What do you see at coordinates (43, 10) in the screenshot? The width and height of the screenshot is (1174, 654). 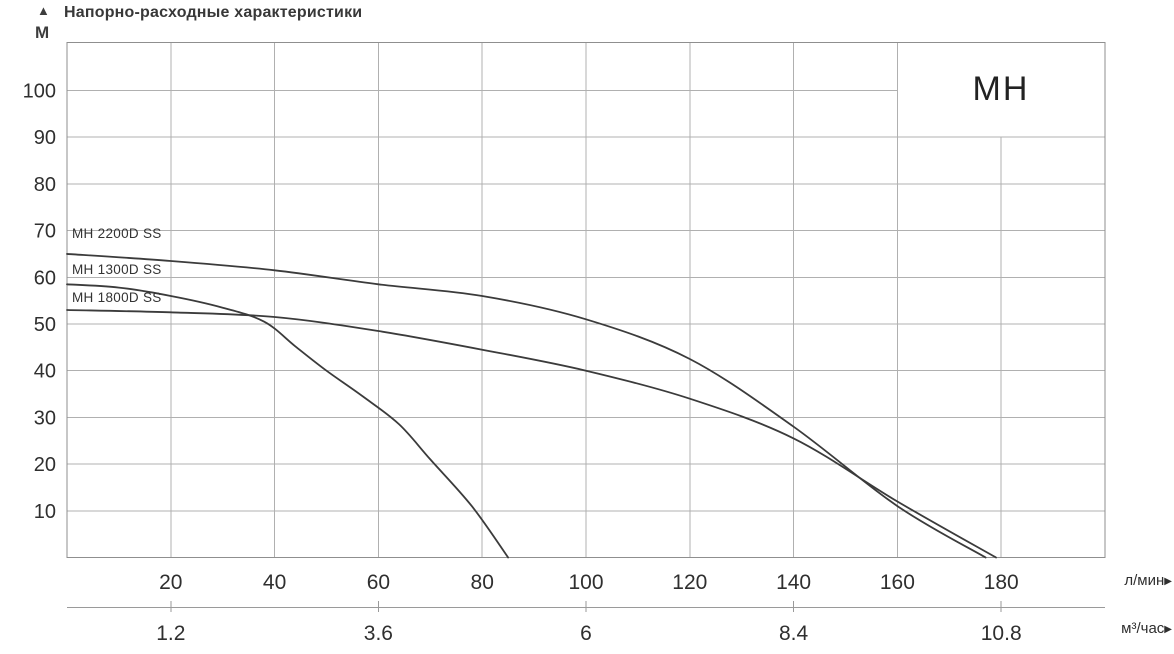 I see `y-axis-up-arrow-icon: ▲` at bounding box center [43, 10].